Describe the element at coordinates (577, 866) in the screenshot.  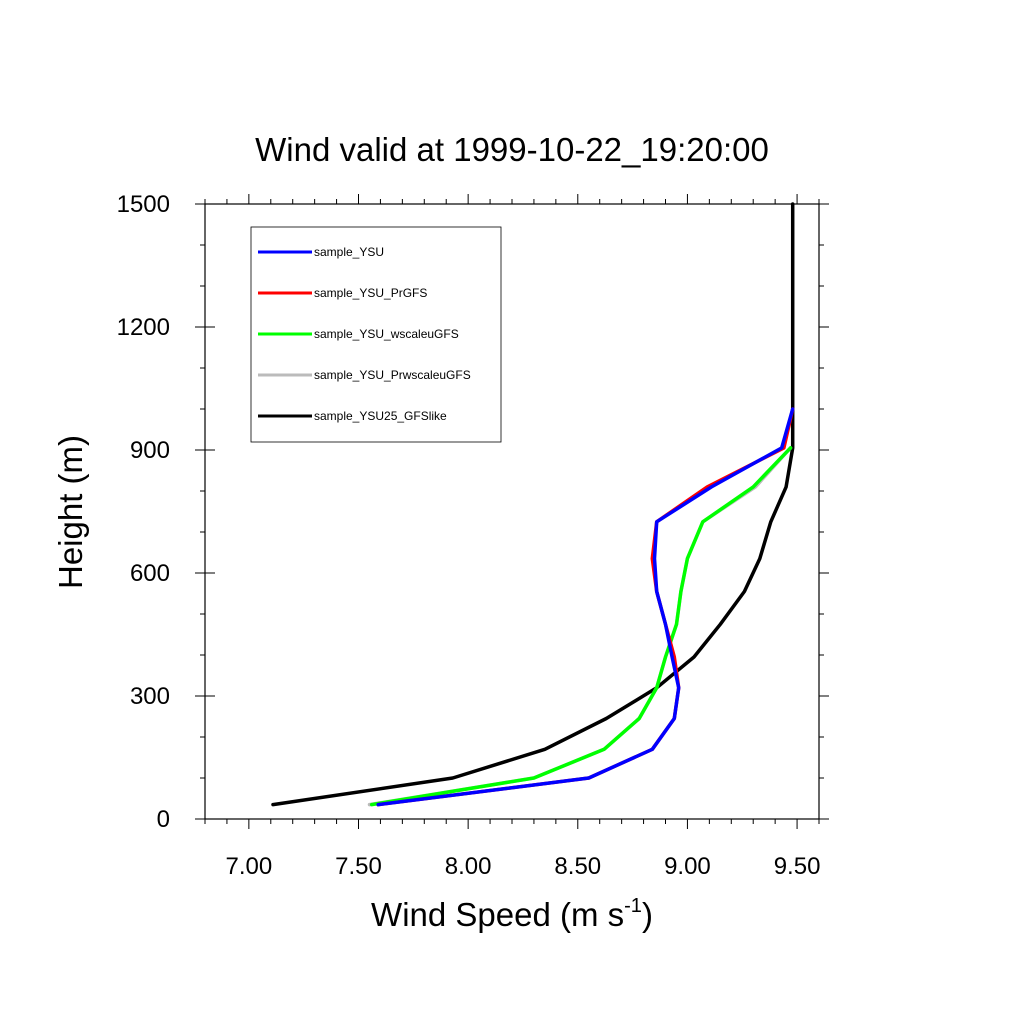
I see `x-tick-label: 8.50` at that location.